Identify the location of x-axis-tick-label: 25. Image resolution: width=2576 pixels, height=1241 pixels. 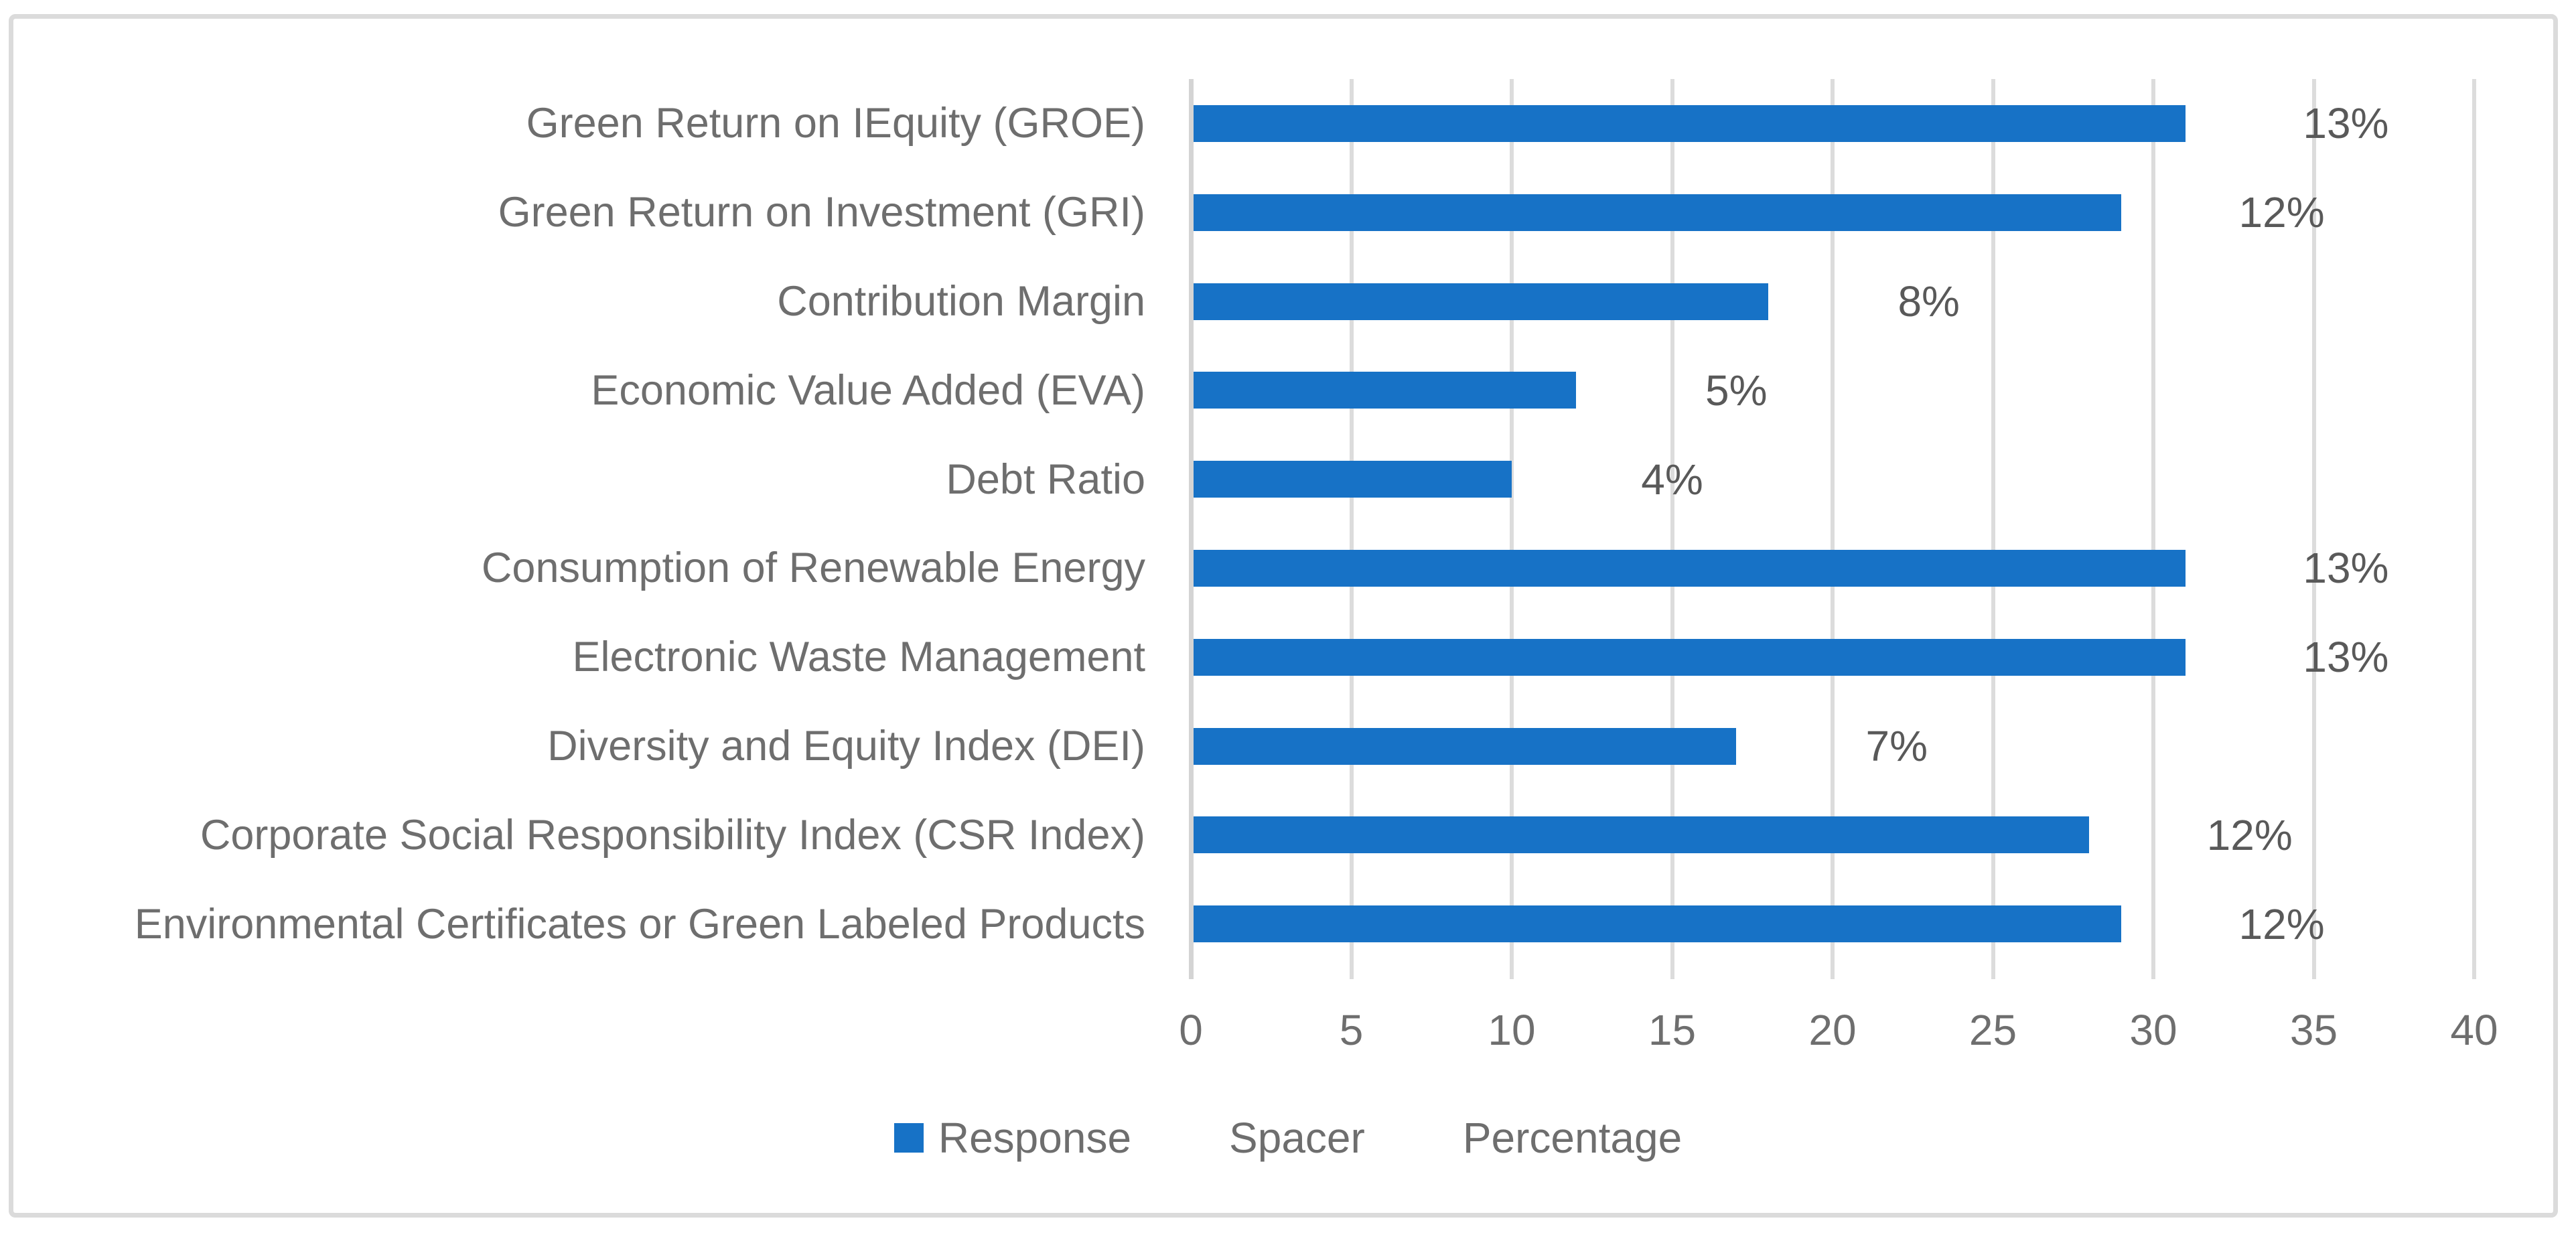
(1993, 1030).